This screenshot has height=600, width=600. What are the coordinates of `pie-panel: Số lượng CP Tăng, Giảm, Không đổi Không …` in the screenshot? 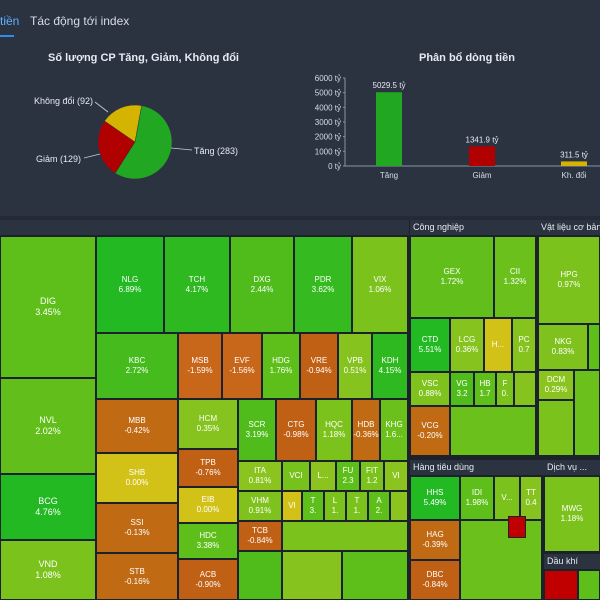 It's located at (150, 128).